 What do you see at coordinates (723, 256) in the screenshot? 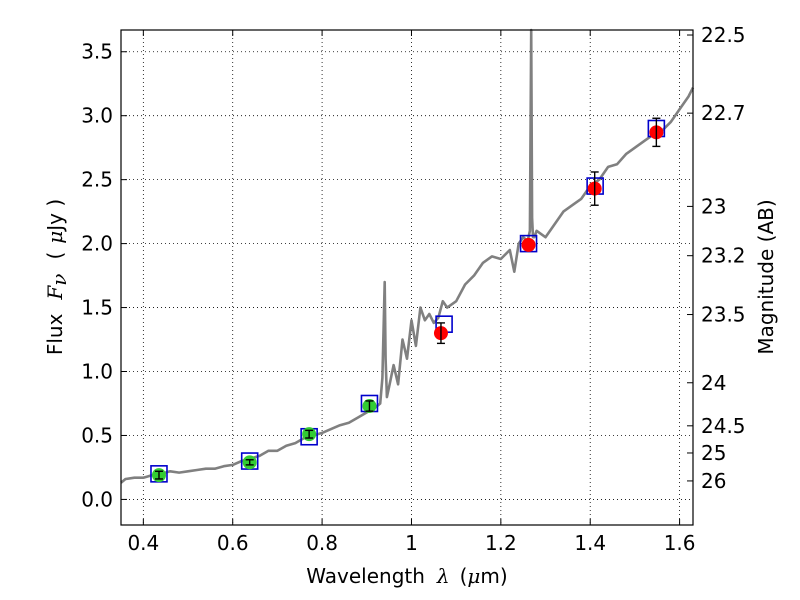
I see `mag-tick-label: 23.2` at bounding box center [723, 256].